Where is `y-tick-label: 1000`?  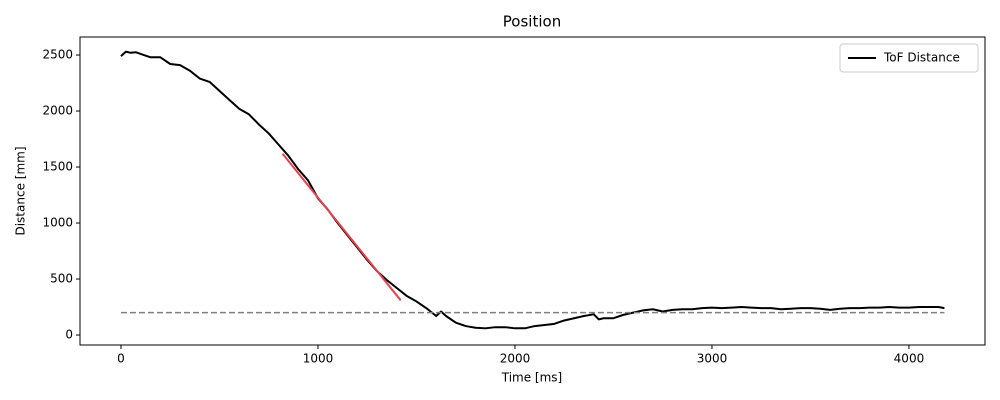
y-tick-label: 1000 is located at coordinates (57, 223).